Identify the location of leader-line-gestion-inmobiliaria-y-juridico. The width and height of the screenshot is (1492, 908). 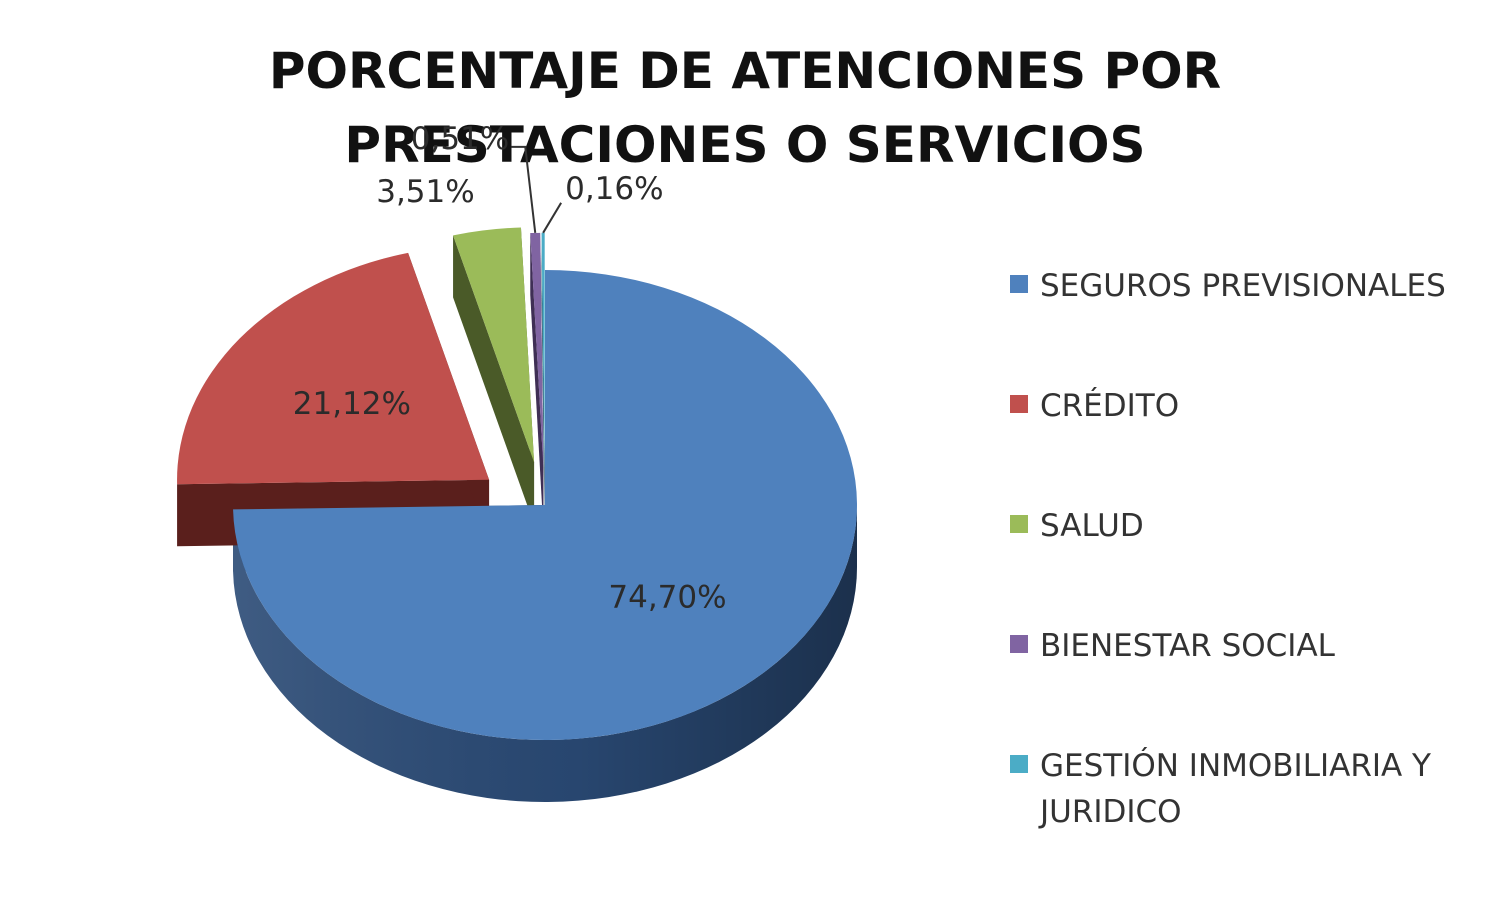
(552, 218).